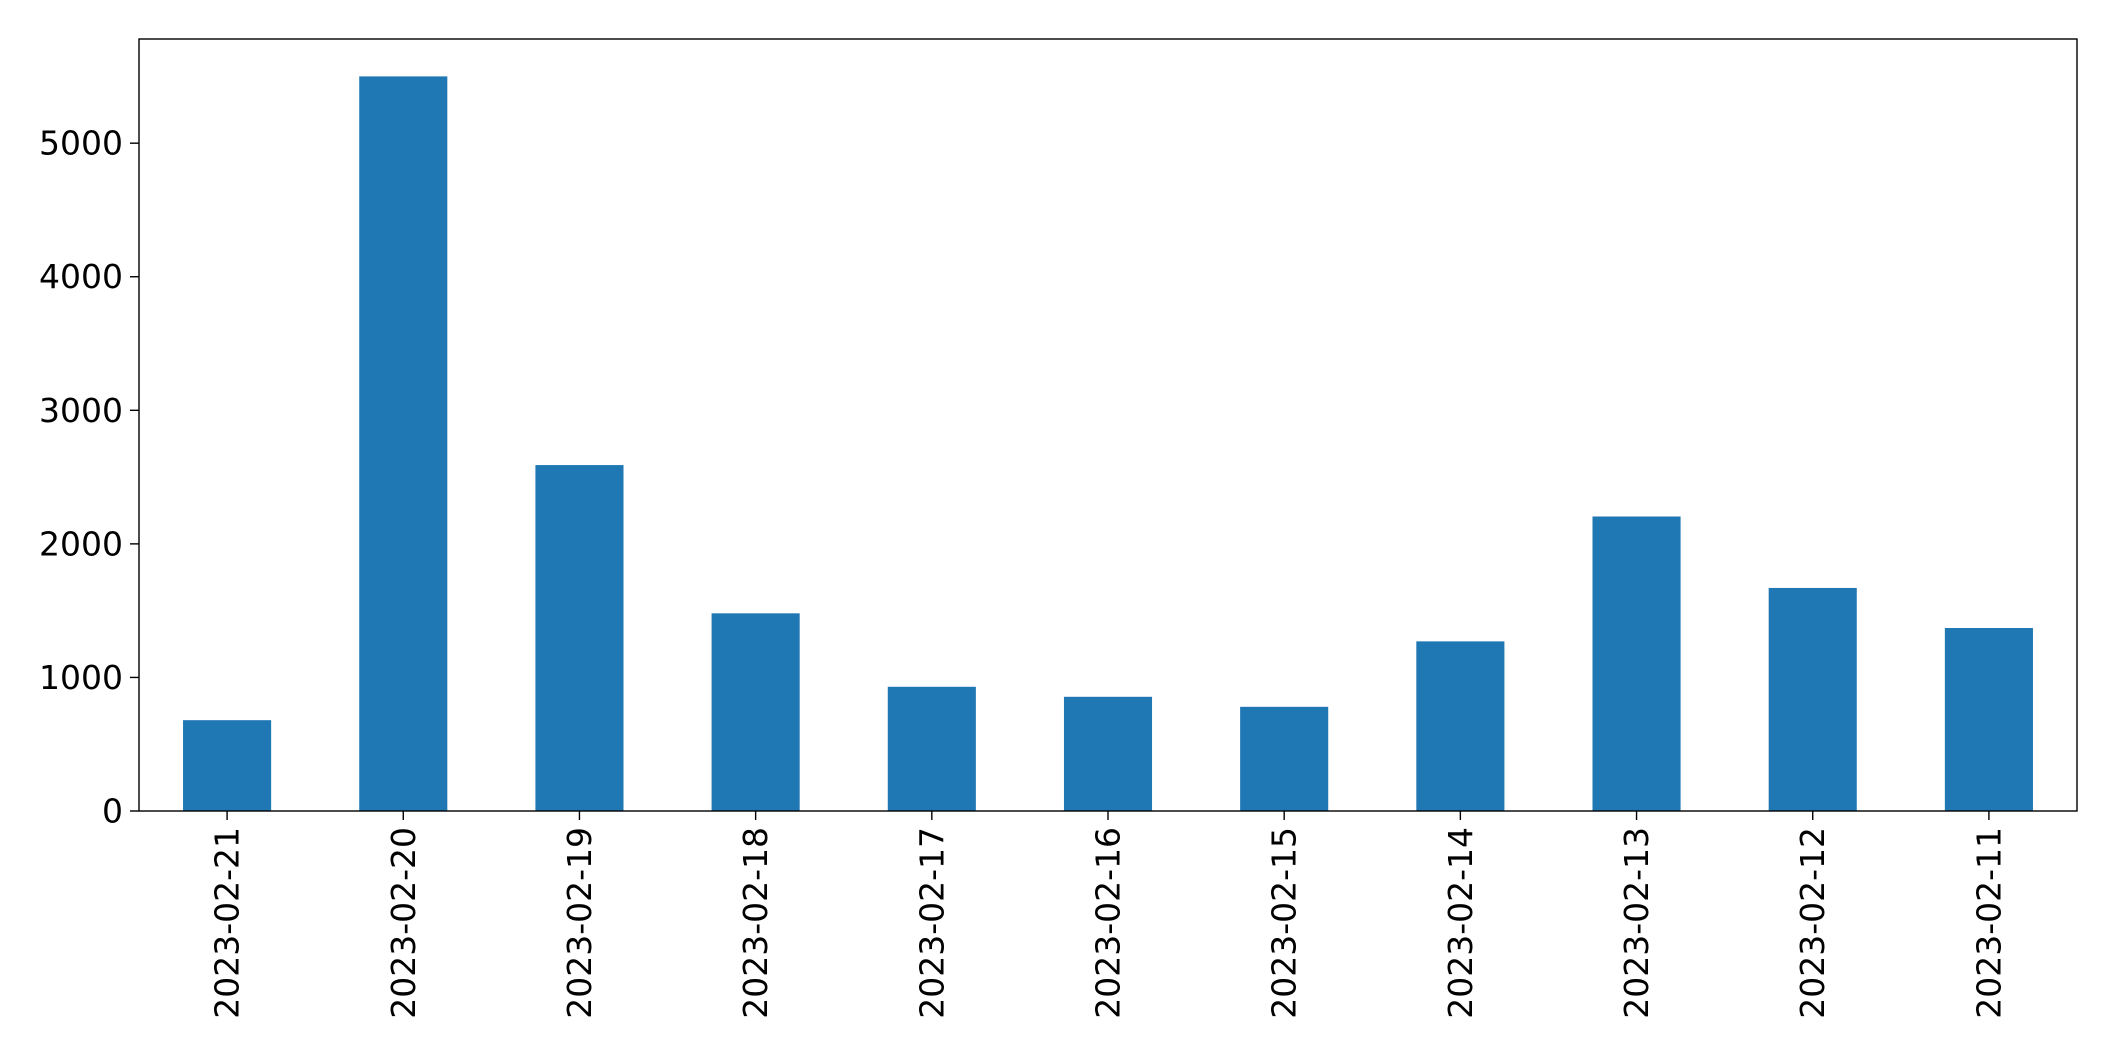 The height and width of the screenshot is (1061, 2115). I want to click on y-tick-label: 2000, so click(81, 543).